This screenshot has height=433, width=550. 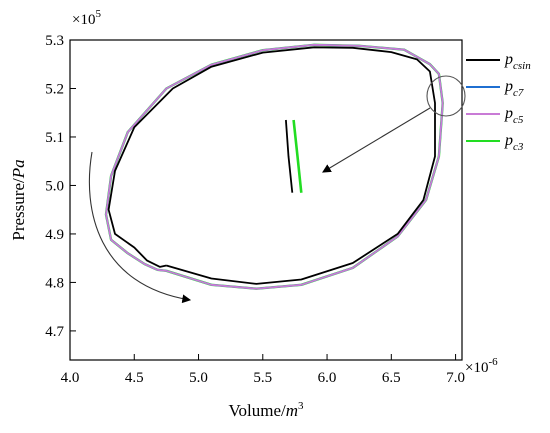 What do you see at coordinates (289, 156) in the screenshot?
I see `zoom-inset-line-black` at bounding box center [289, 156].